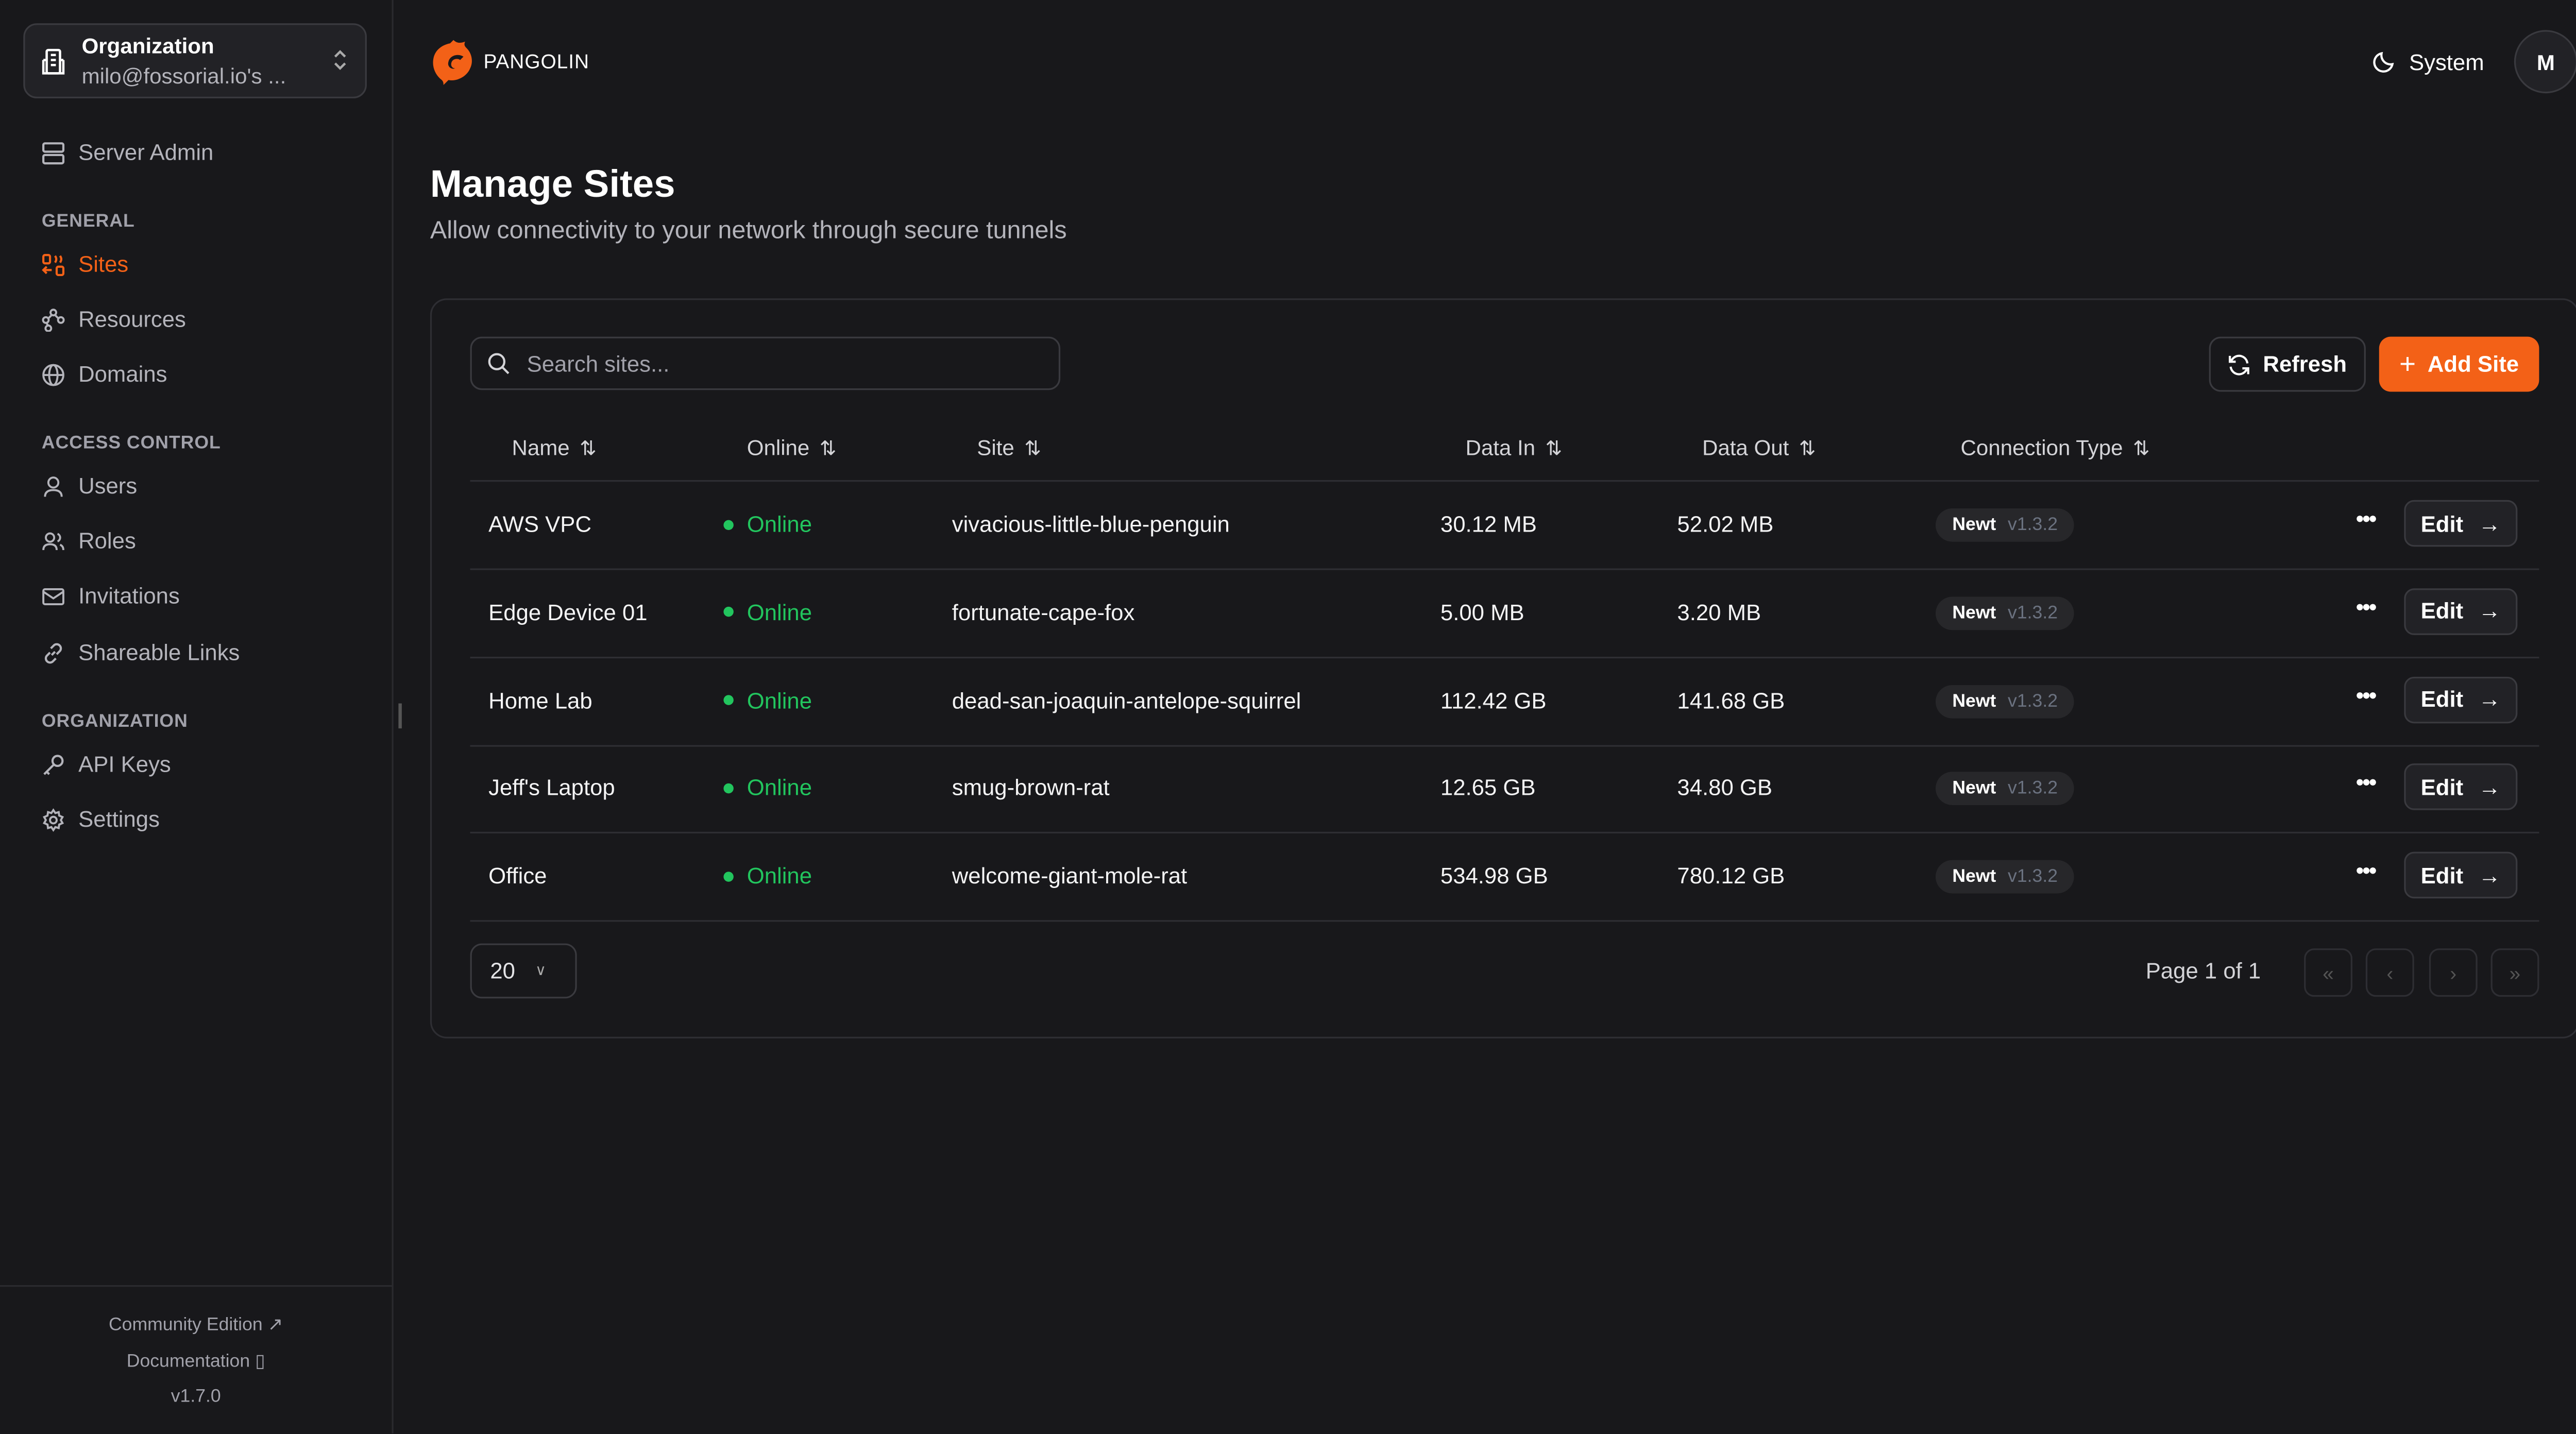 This screenshot has width=2576, height=1434. I want to click on refresh-button: Refresh, so click(2287, 364).